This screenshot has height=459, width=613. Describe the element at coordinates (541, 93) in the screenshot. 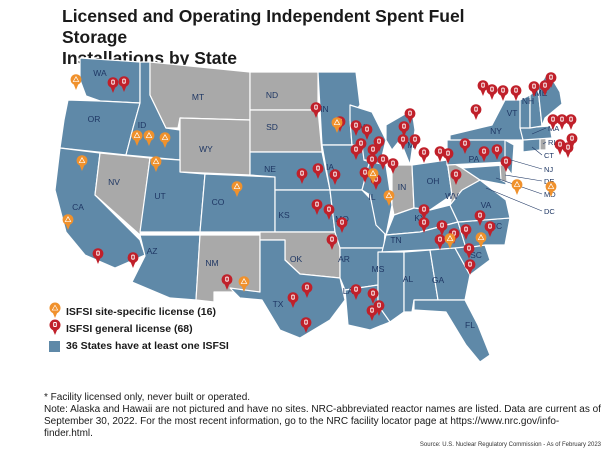

I see `state-label-me: ME` at that location.